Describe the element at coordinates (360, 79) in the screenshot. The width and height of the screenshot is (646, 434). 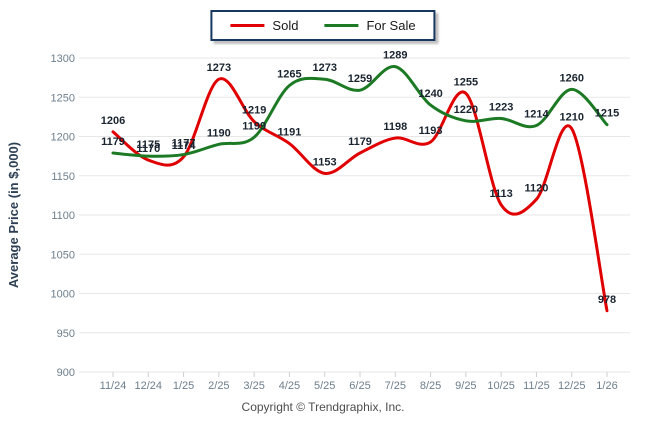
I see `for-sale-data-label: 1259` at that location.